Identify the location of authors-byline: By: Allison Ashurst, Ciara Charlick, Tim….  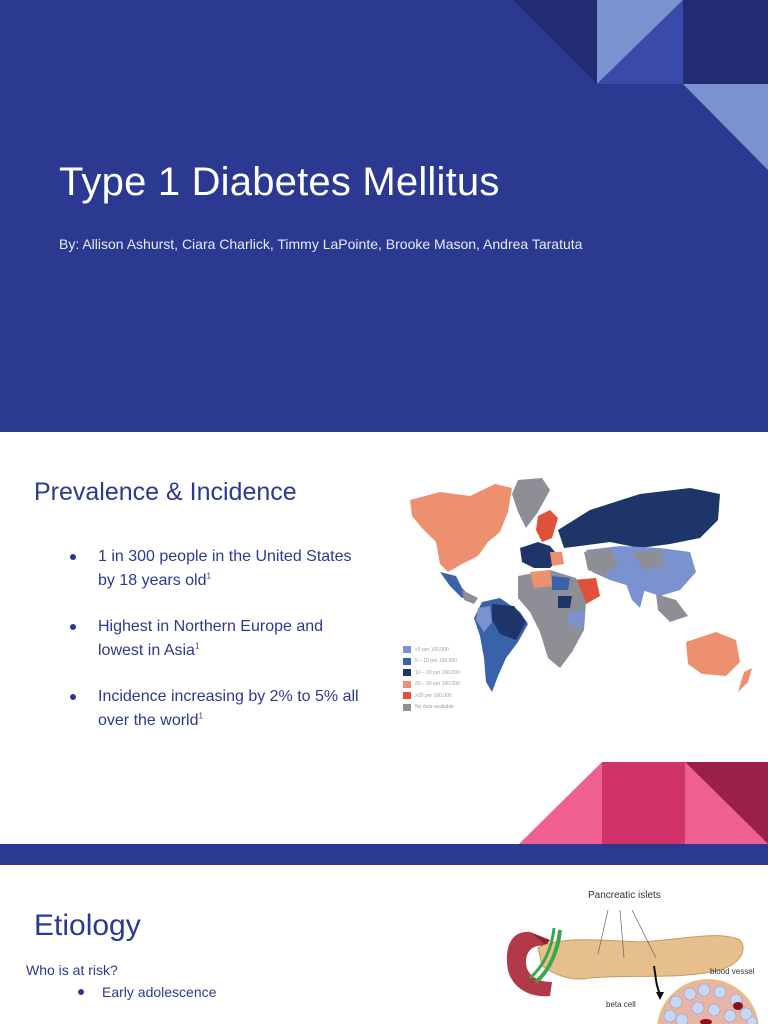
(321, 244).